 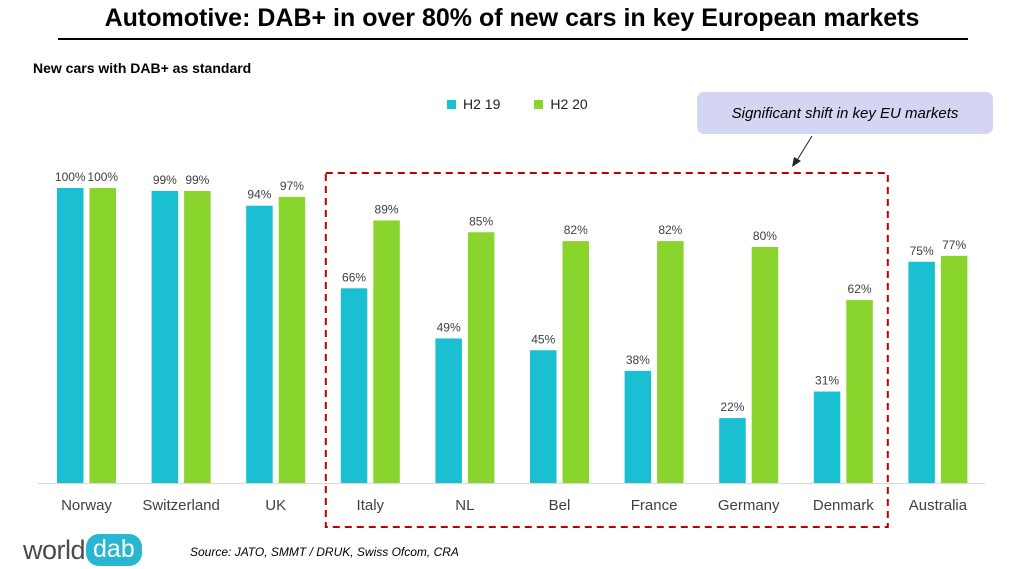 I want to click on data-label-australia-h2-20: 77%, so click(x=954, y=245).